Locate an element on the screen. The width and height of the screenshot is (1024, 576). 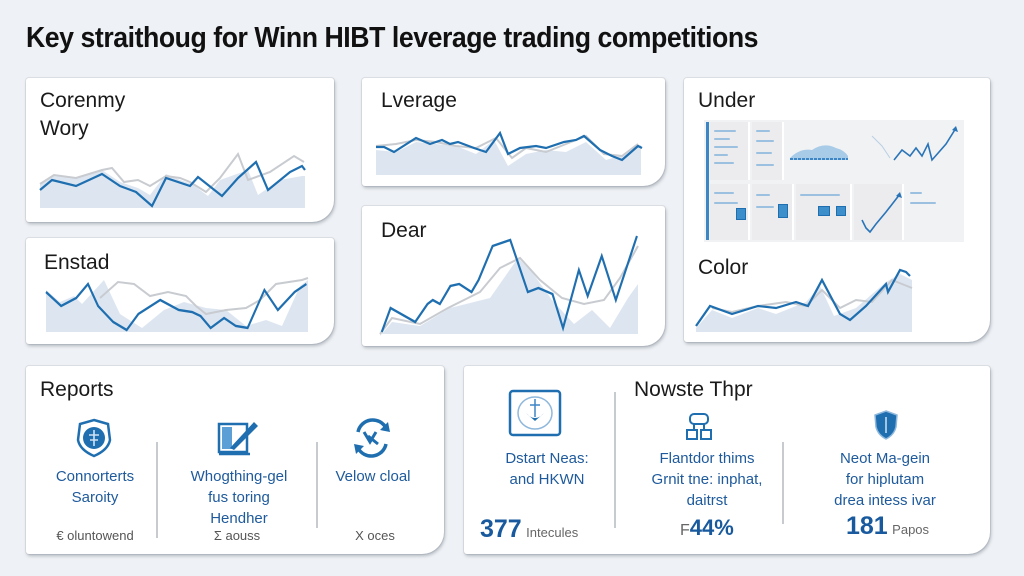
stat-value: 44% is located at coordinates (711, 527).